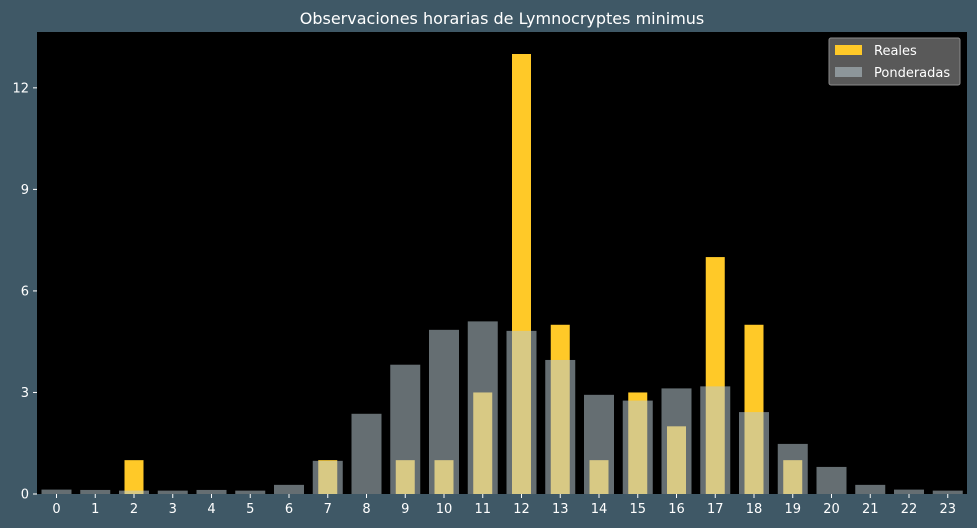  I want to click on x-tick-label-2: 2, so click(134, 509).